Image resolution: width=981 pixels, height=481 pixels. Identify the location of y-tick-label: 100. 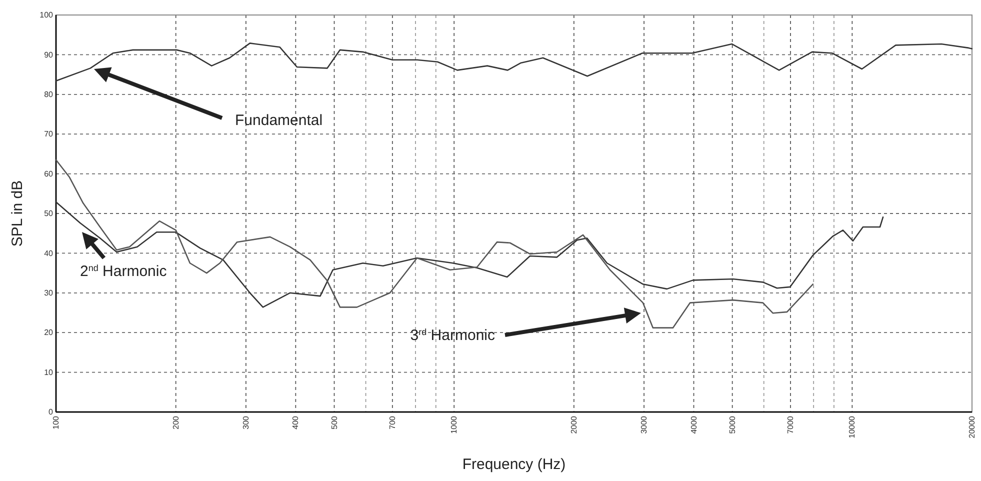
(47, 15).